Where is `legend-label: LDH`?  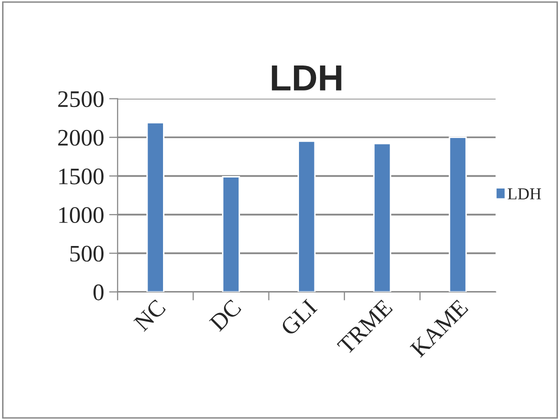
legend-label: LDH is located at coordinates (525, 194).